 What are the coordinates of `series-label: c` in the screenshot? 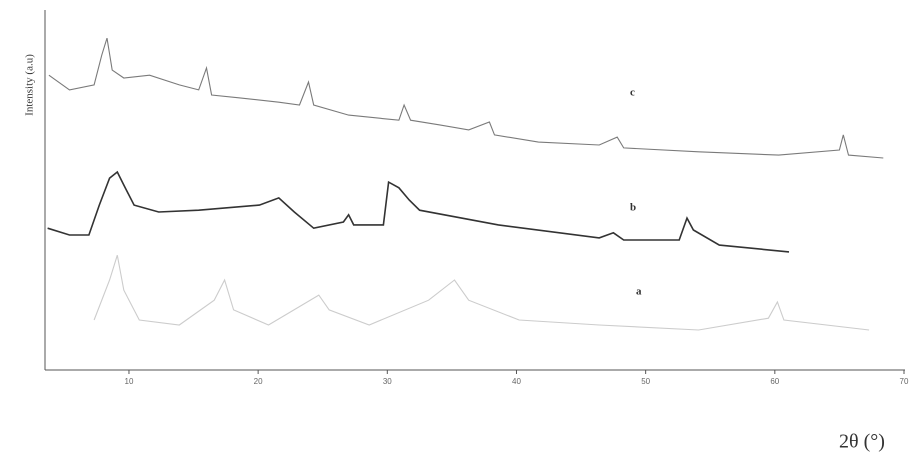 It's located at (632, 93).